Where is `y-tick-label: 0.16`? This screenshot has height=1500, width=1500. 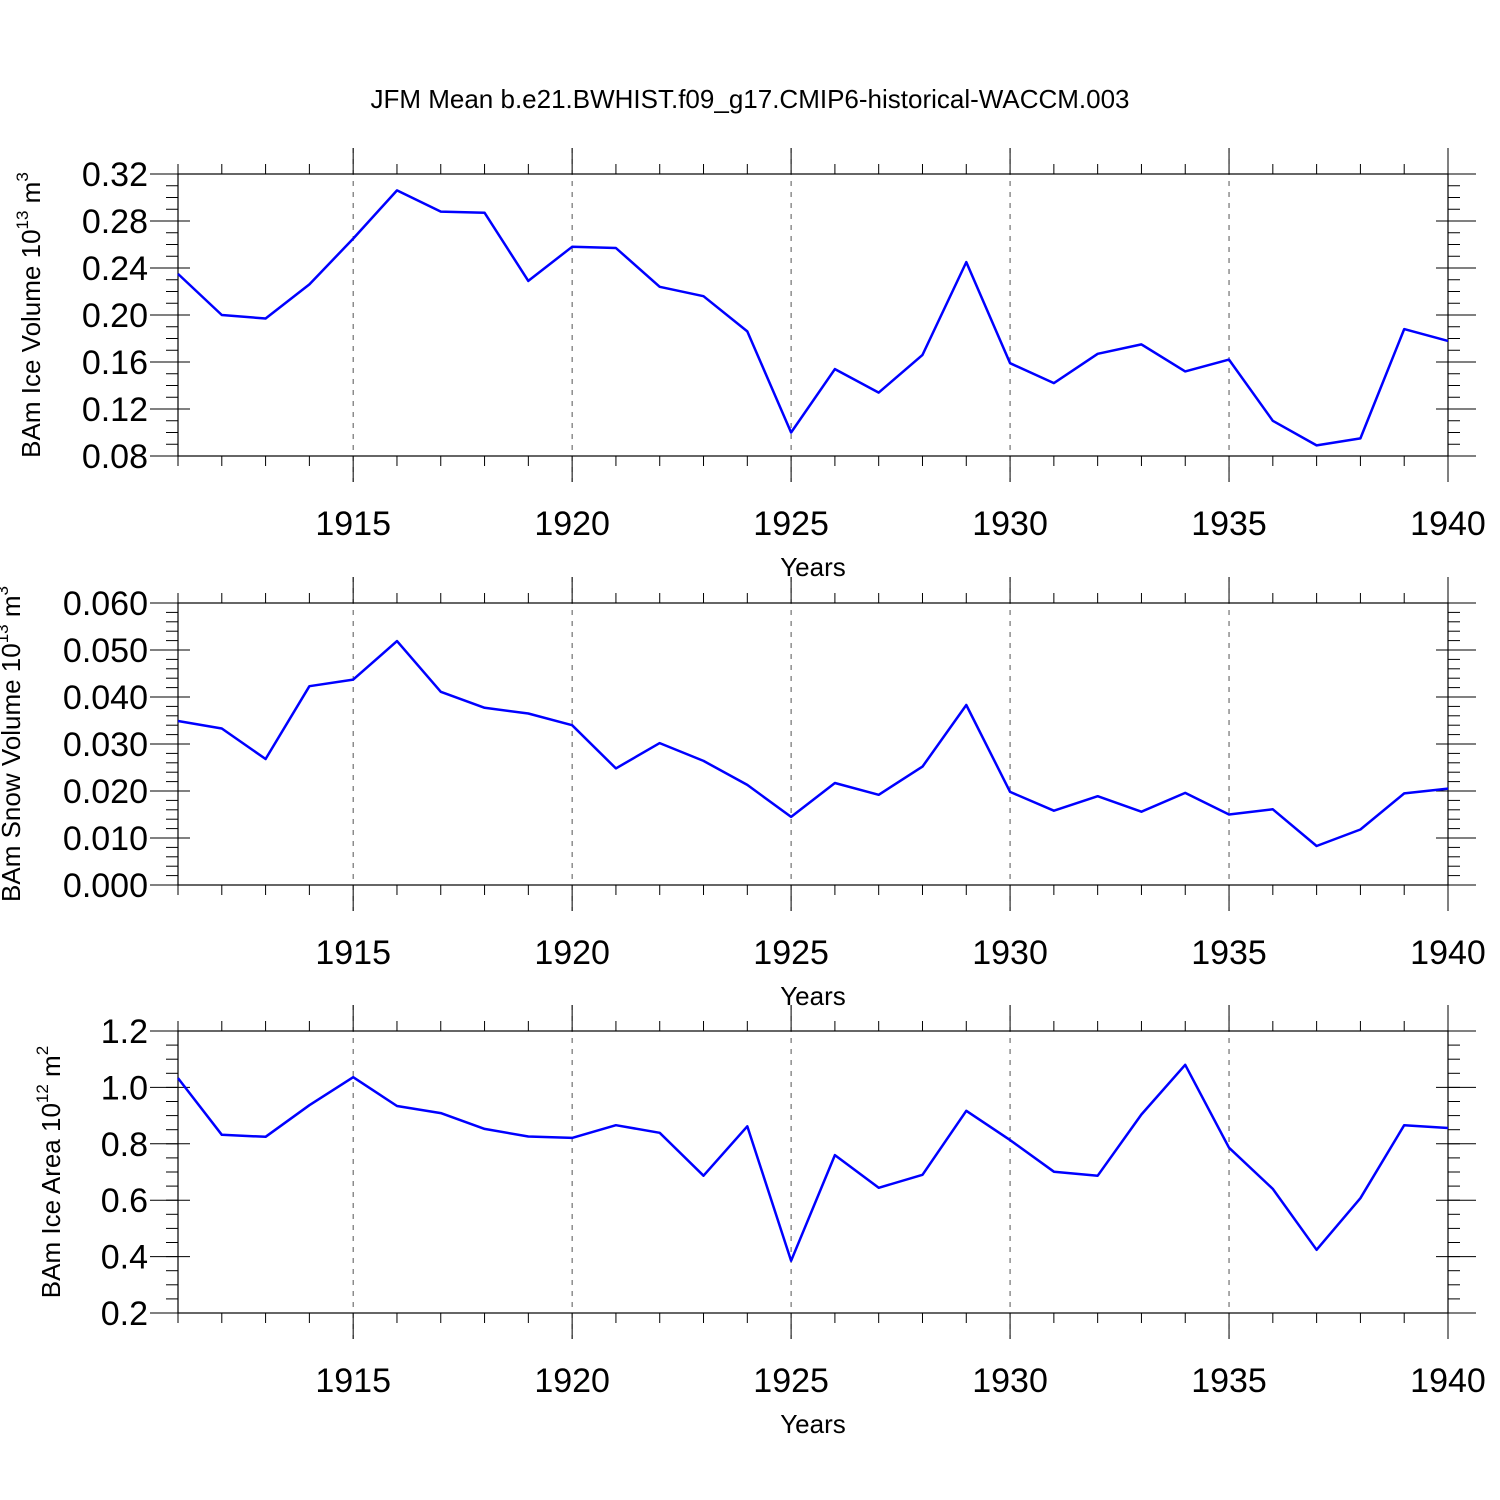 y-tick-label: 0.16 is located at coordinates (115, 363).